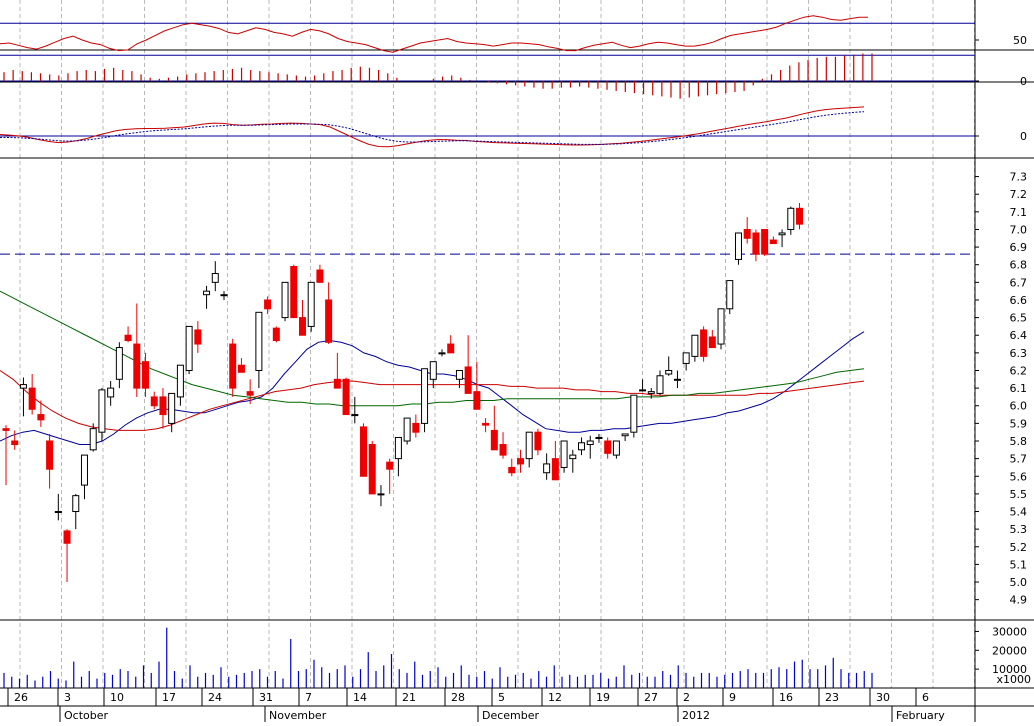  I want to click on price-tick-label: 6.7, so click(1019, 282).